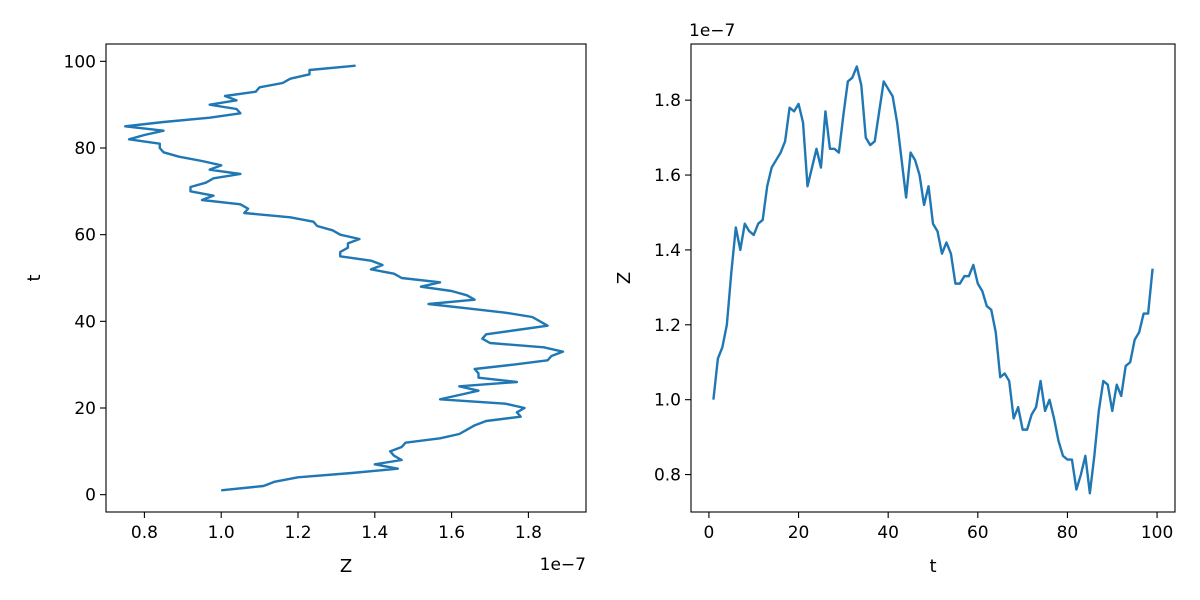  I want to click on left-x-offset-label: 1e−7, so click(563, 565).